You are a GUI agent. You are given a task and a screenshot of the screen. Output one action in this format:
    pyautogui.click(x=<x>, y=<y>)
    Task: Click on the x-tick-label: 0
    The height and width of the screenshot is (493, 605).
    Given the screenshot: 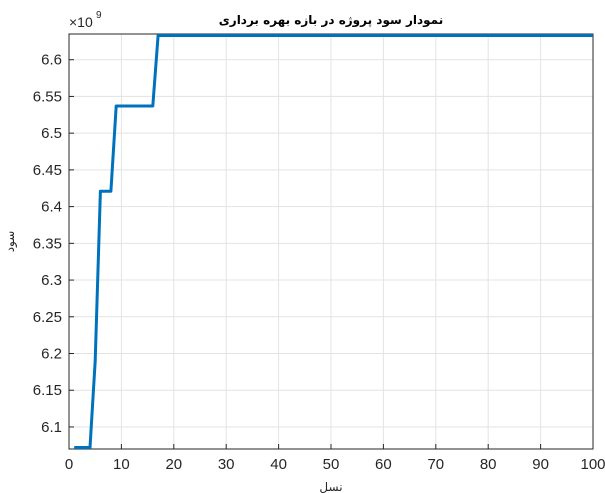 What is the action you would take?
    pyautogui.click(x=69, y=464)
    